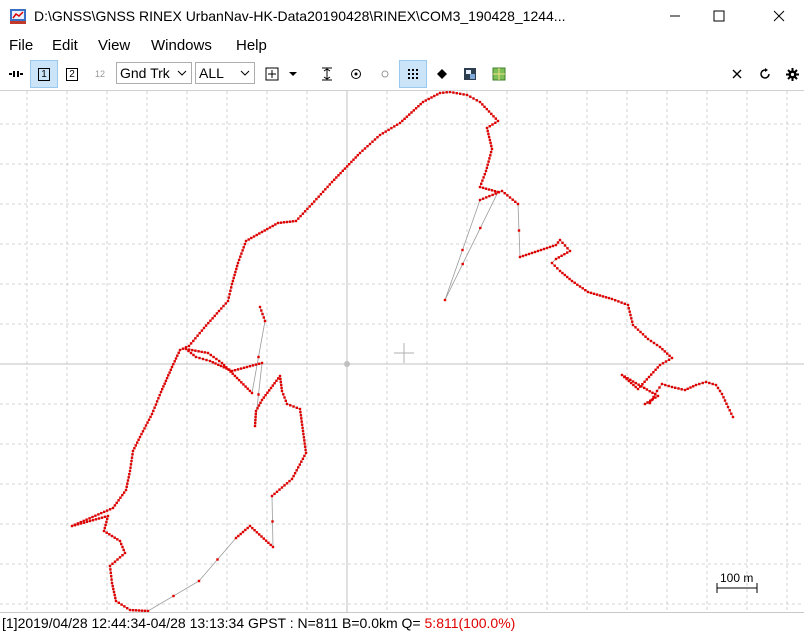  What do you see at coordinates (765, 74) in the screenshot?
I see `reload-icon` at bounding box center [765, 74].